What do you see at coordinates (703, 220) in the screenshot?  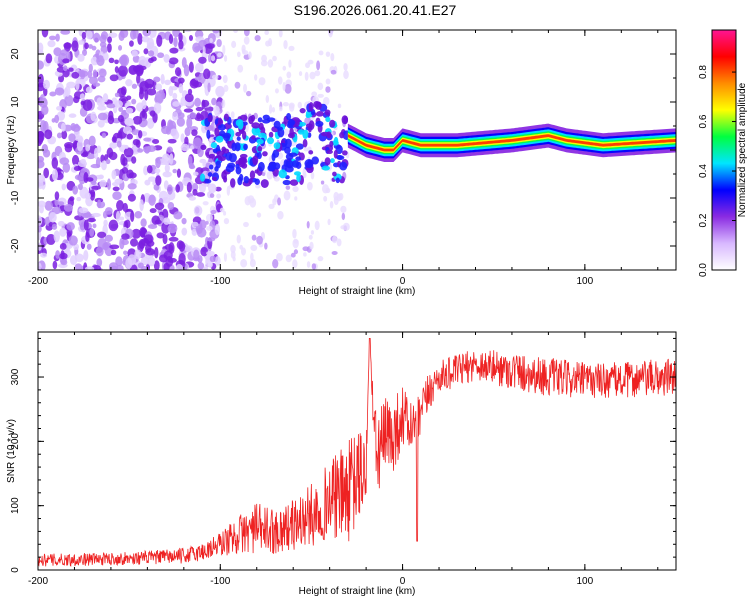 I see `colorbar-tick-label: 0.2` at bounding box center [703, 220].